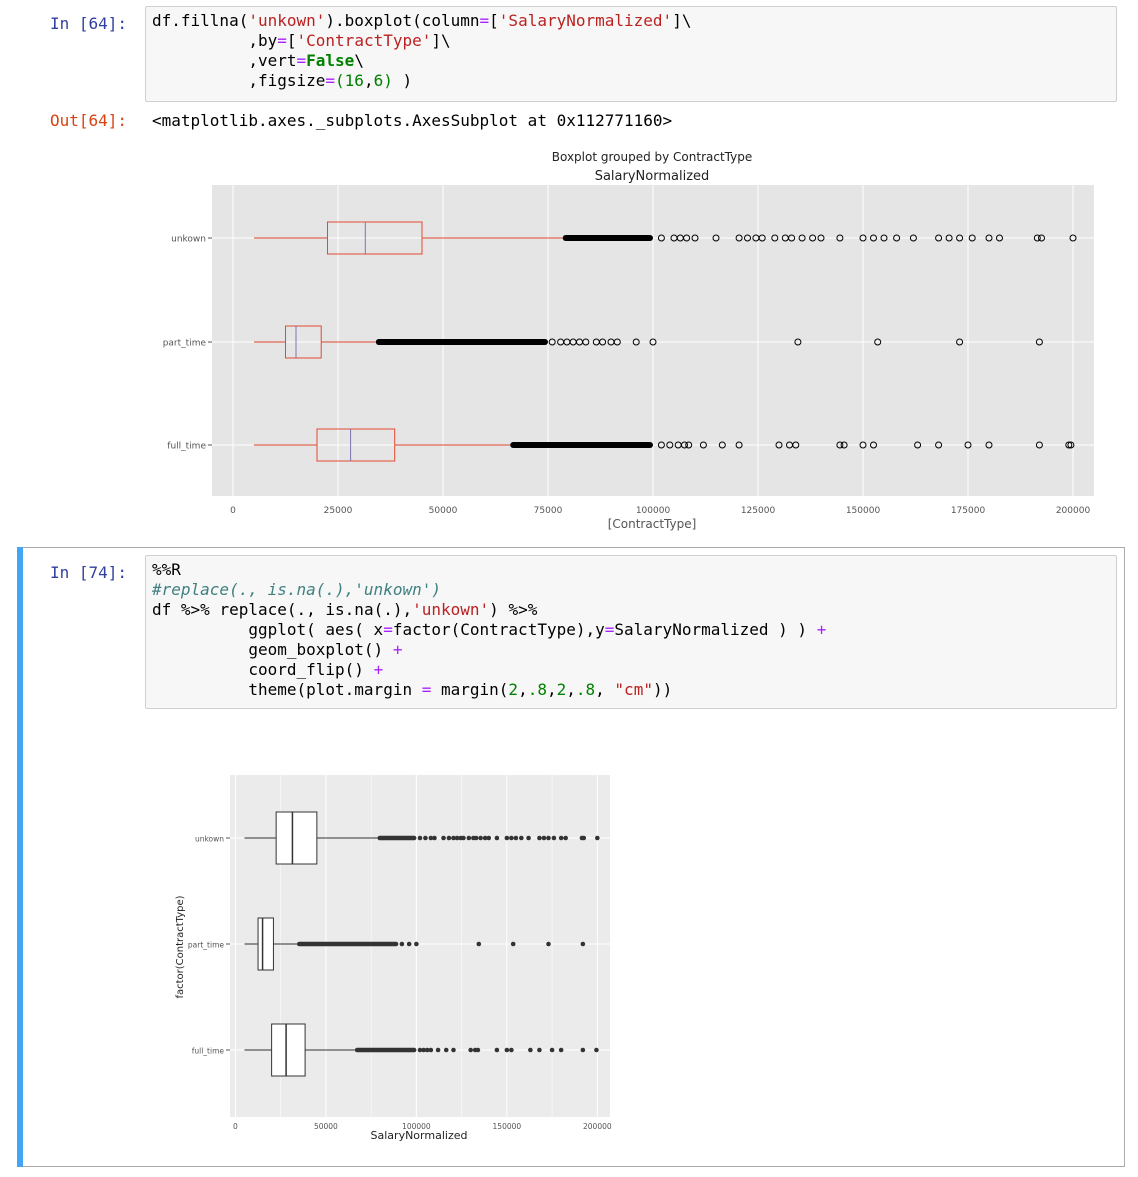 The image size is (1138, 1177). What do you see at coordinates (631, 570) in the screenshot?
I see `code-line: %%R` at bounding box center [631, 570].